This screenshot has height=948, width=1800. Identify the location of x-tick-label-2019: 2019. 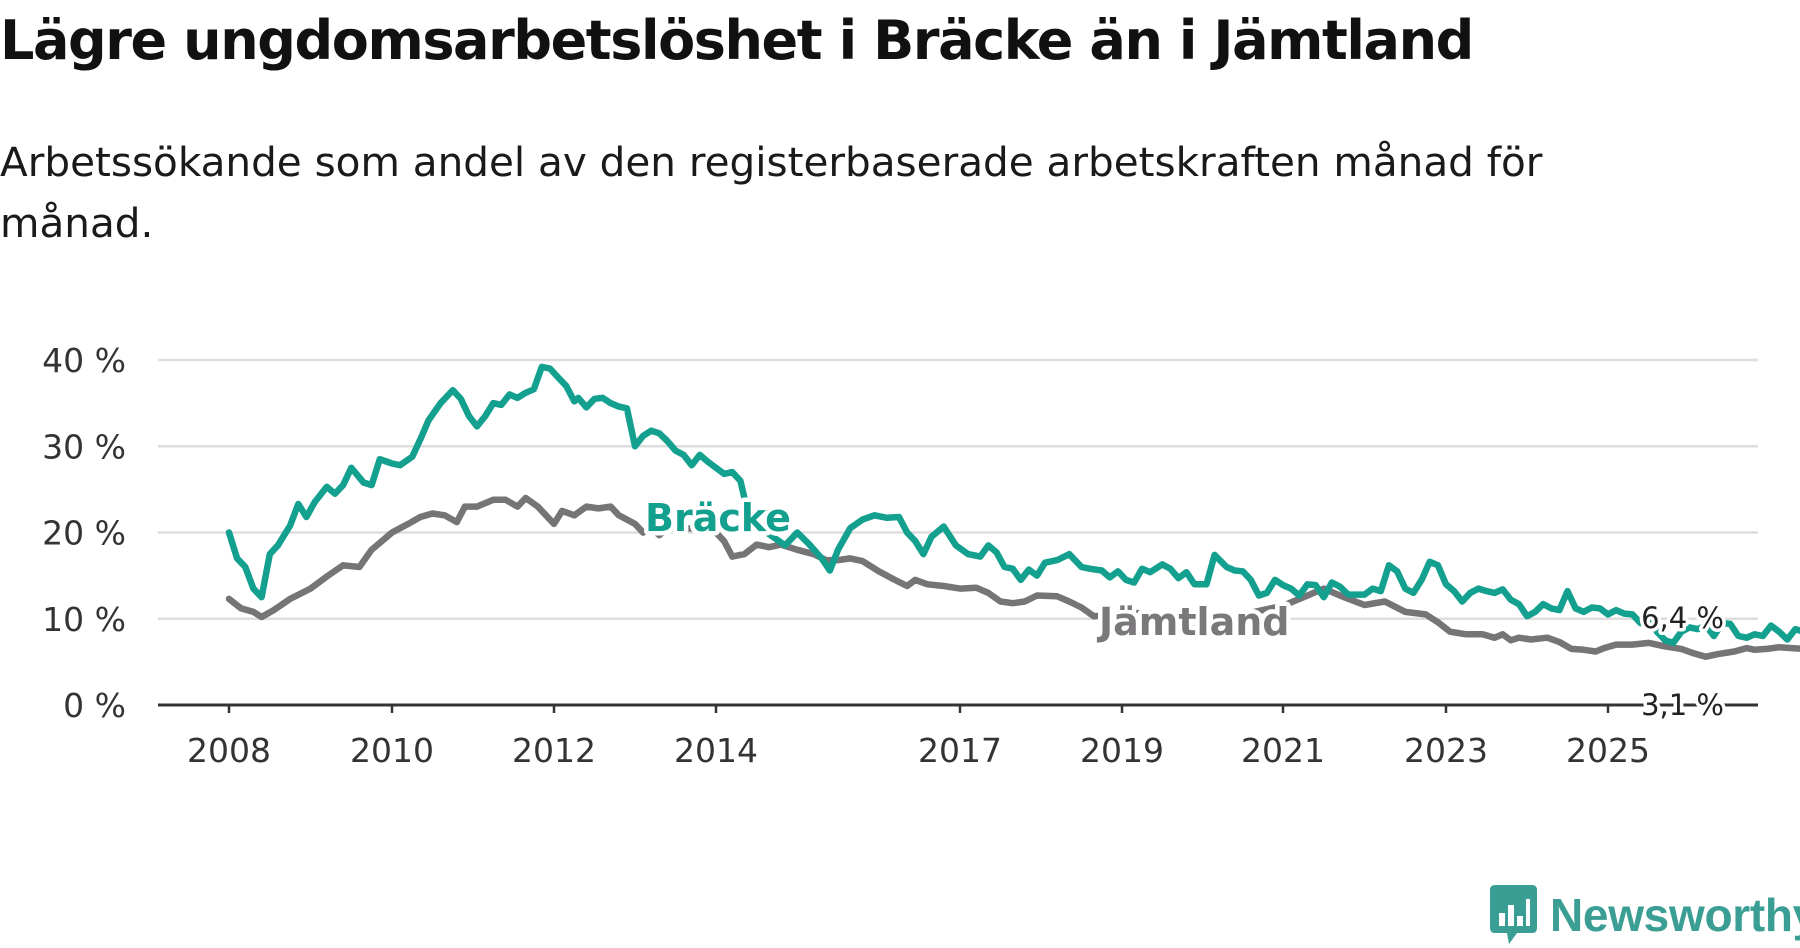
(1122, 750).